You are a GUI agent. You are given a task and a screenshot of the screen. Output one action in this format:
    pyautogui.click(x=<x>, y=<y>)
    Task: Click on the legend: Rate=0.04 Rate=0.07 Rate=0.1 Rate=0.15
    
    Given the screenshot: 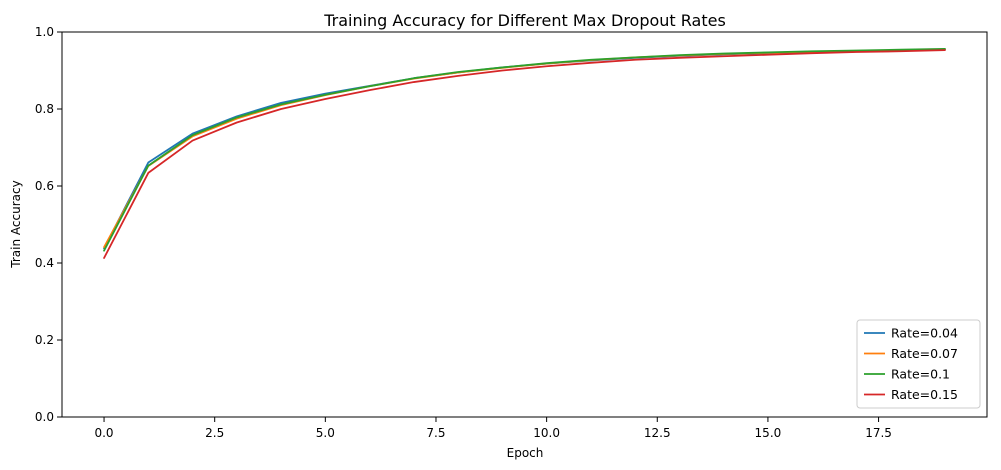 What is the action you would take?
    pyautogui.click(x=918, y=364)
    